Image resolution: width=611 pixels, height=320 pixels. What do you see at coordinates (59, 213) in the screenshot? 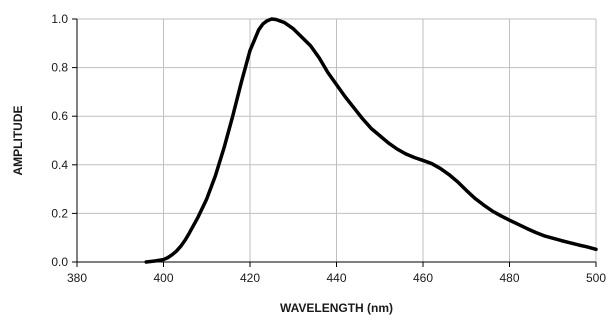
I see `y-tick-label: 0.2` at bounding box center [59, 213].